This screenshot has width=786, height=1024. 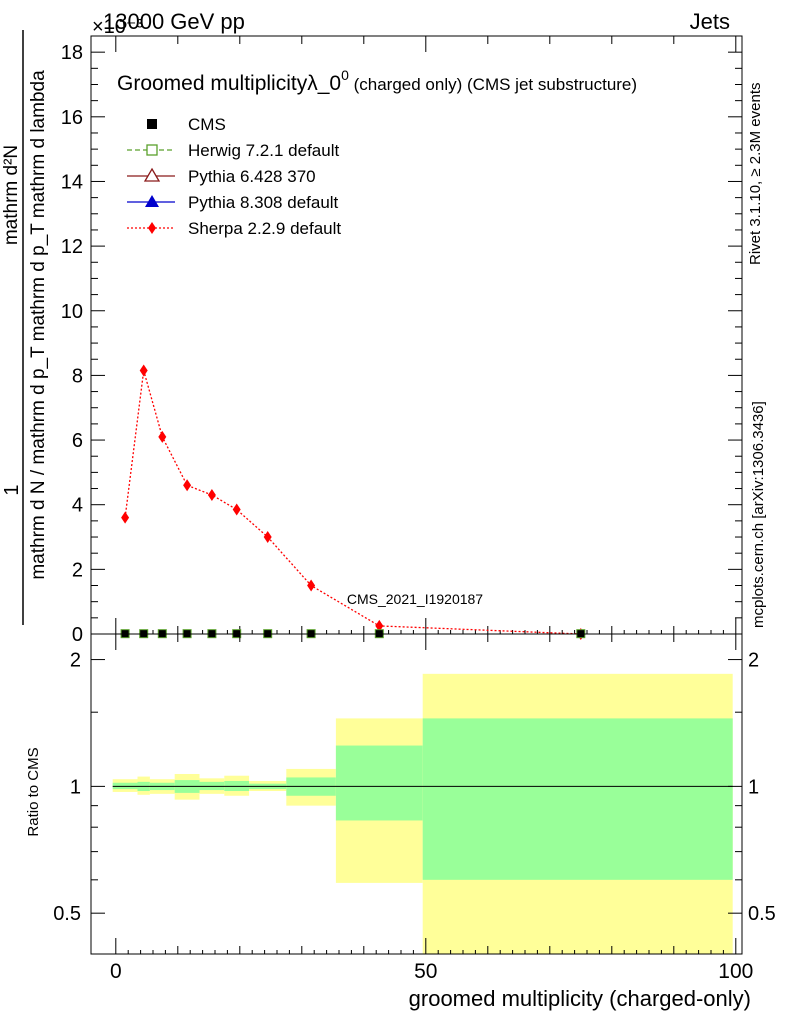 I want to click on x-axis-label: groomed multiplicity (charged-only), so click(x=580, y=998).